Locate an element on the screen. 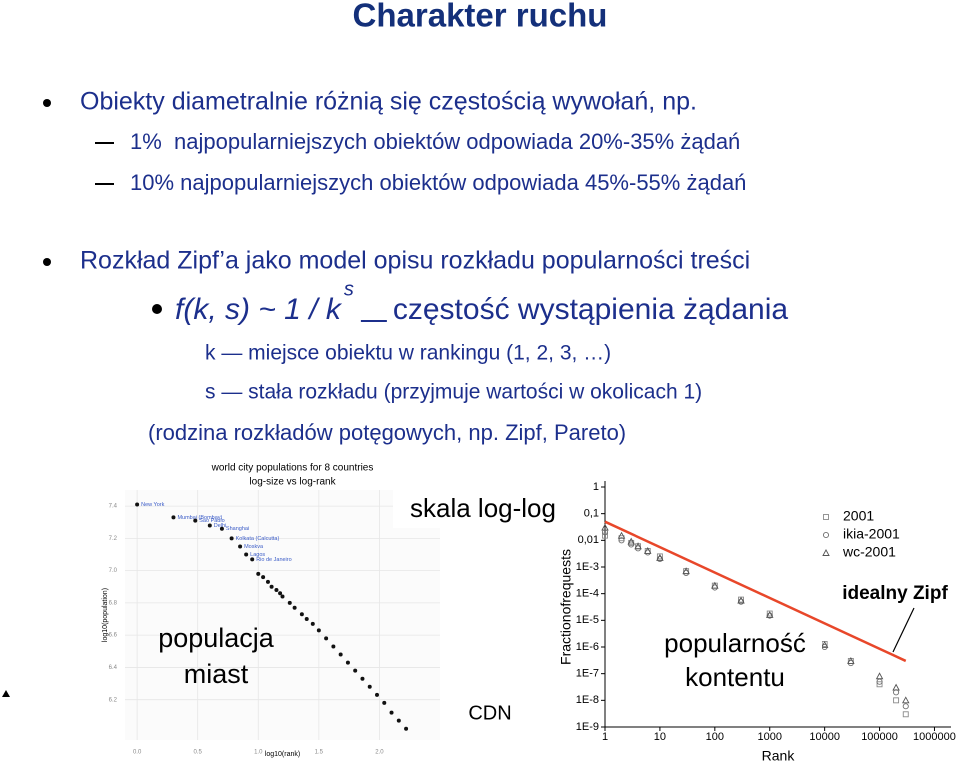 Image resolution: width=960 pixels, height=766 pixels. y-axis-label: log10(population) is located at coordinates (105, 615).